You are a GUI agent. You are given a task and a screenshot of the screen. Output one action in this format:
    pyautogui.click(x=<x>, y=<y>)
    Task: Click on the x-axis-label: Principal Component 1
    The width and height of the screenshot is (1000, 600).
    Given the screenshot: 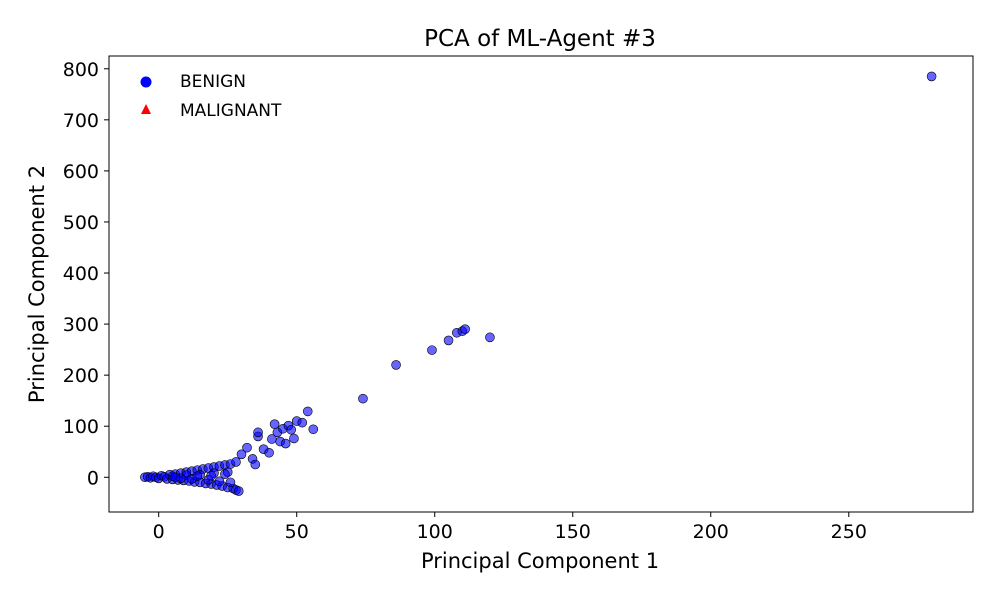 What is the action you would take?
    pyautogui.click(x=540, y=561)
    